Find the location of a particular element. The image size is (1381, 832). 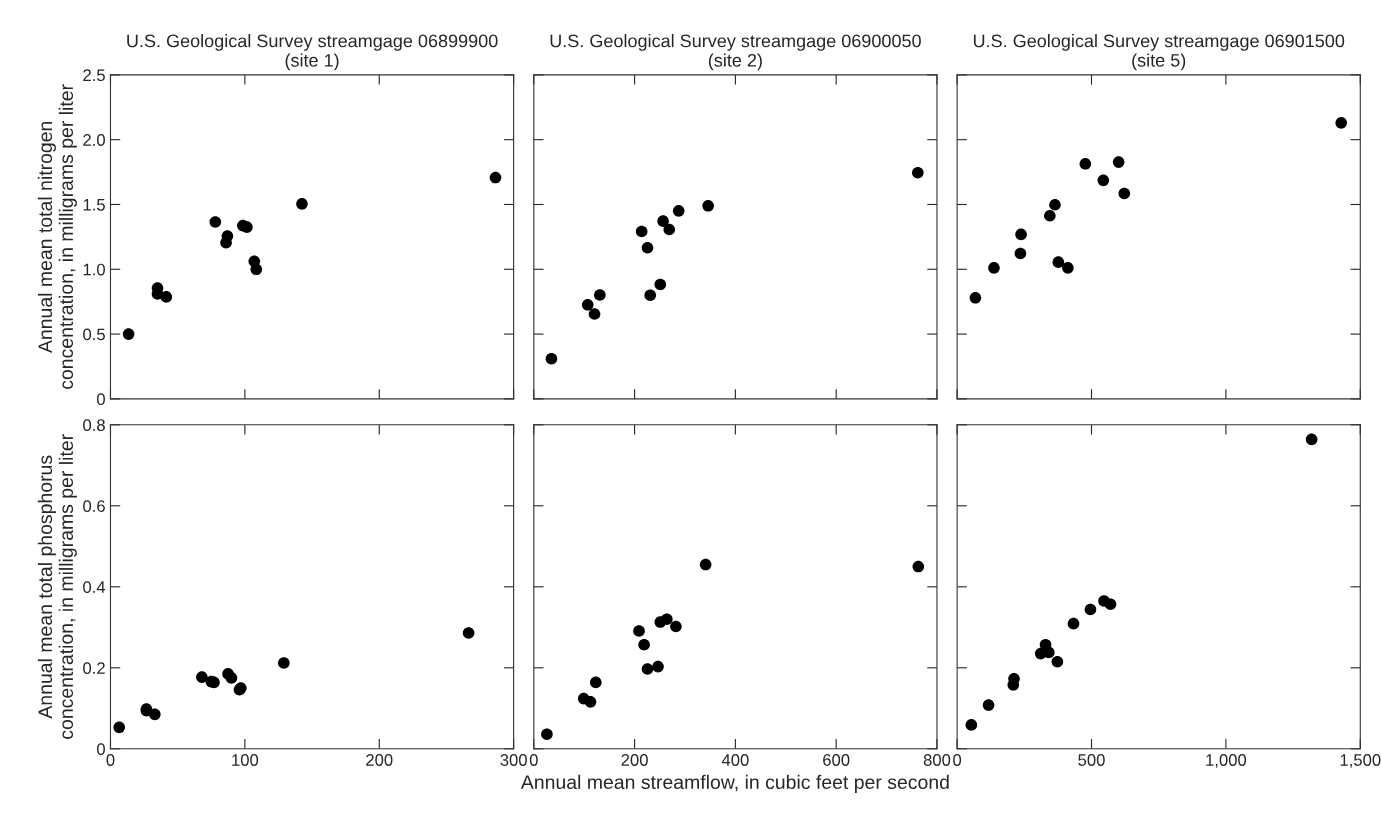

chart-title: U.S. Geological Survey streamgage 06900050 (site 2) is located at coordinates (735, 52).